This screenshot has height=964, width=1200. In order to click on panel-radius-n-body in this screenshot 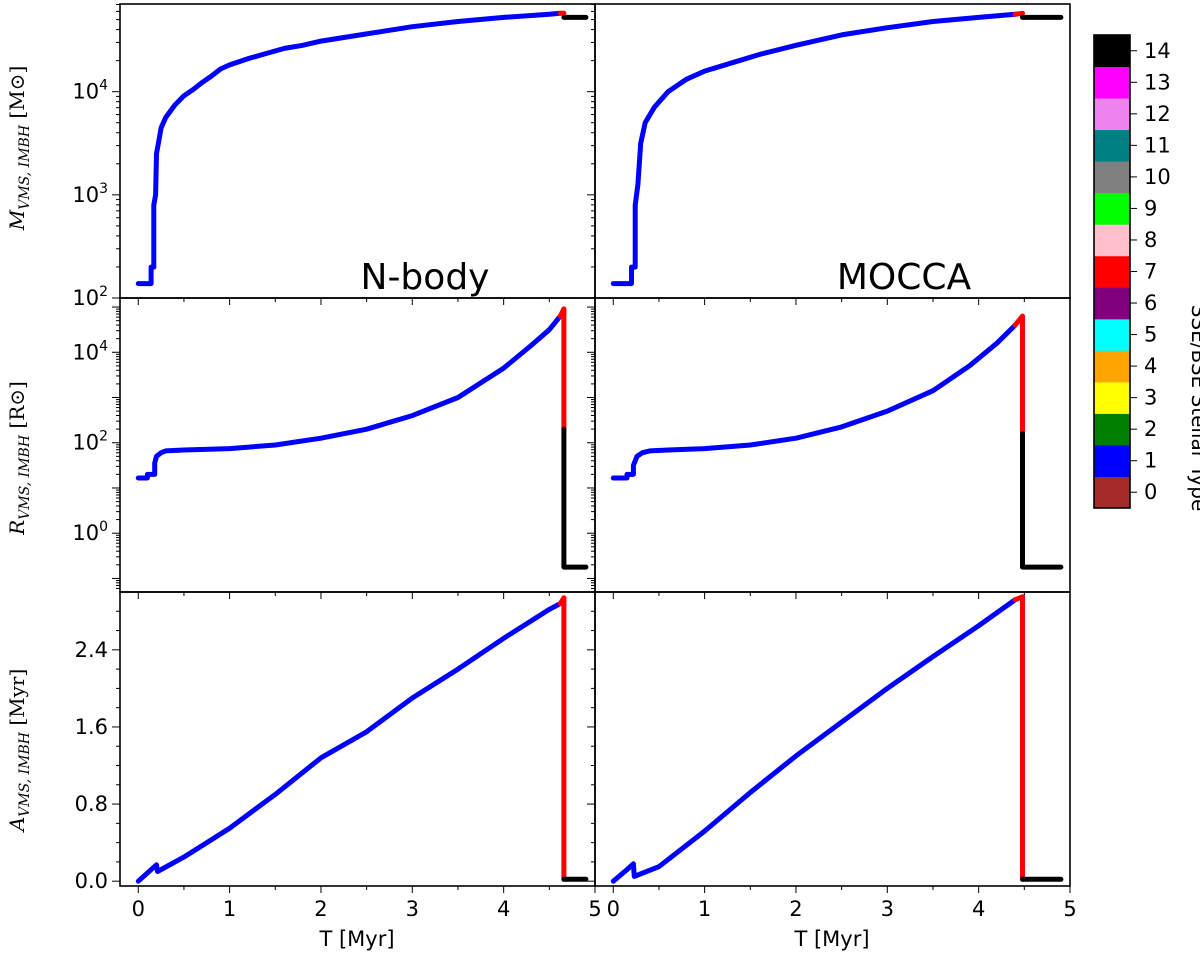, I will do `click(362, 438)`.